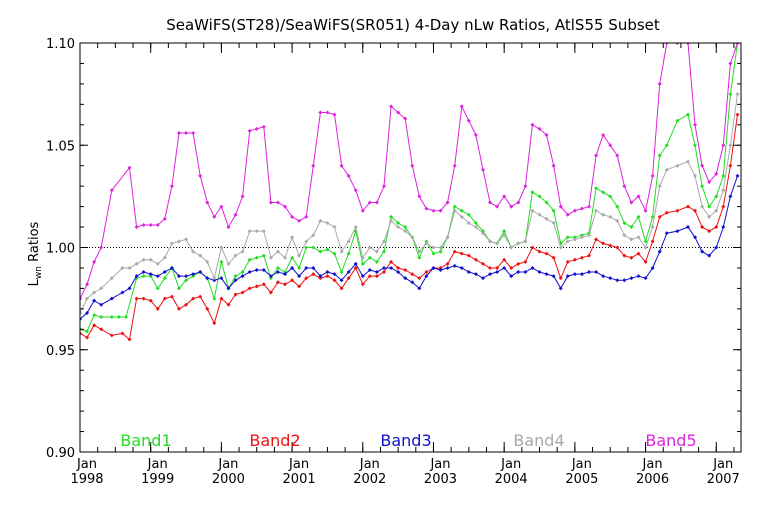  Describe the element at coordinates (34, 282) in the screenshot. I see `y-axis-label-main: L` at that location.